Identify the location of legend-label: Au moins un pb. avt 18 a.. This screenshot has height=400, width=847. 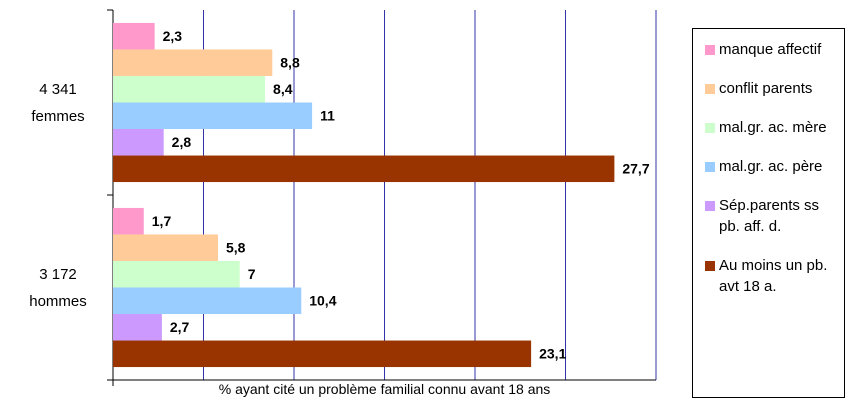
(773, 276).